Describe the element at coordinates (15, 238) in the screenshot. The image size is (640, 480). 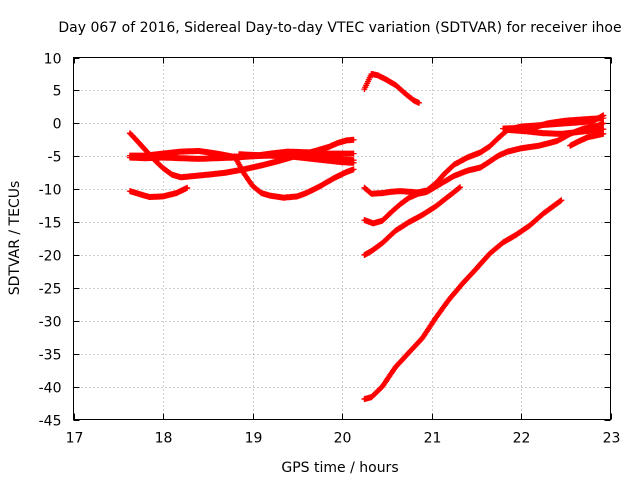
I see `y-axis-label: SDTVAR / TECUs` at that location.